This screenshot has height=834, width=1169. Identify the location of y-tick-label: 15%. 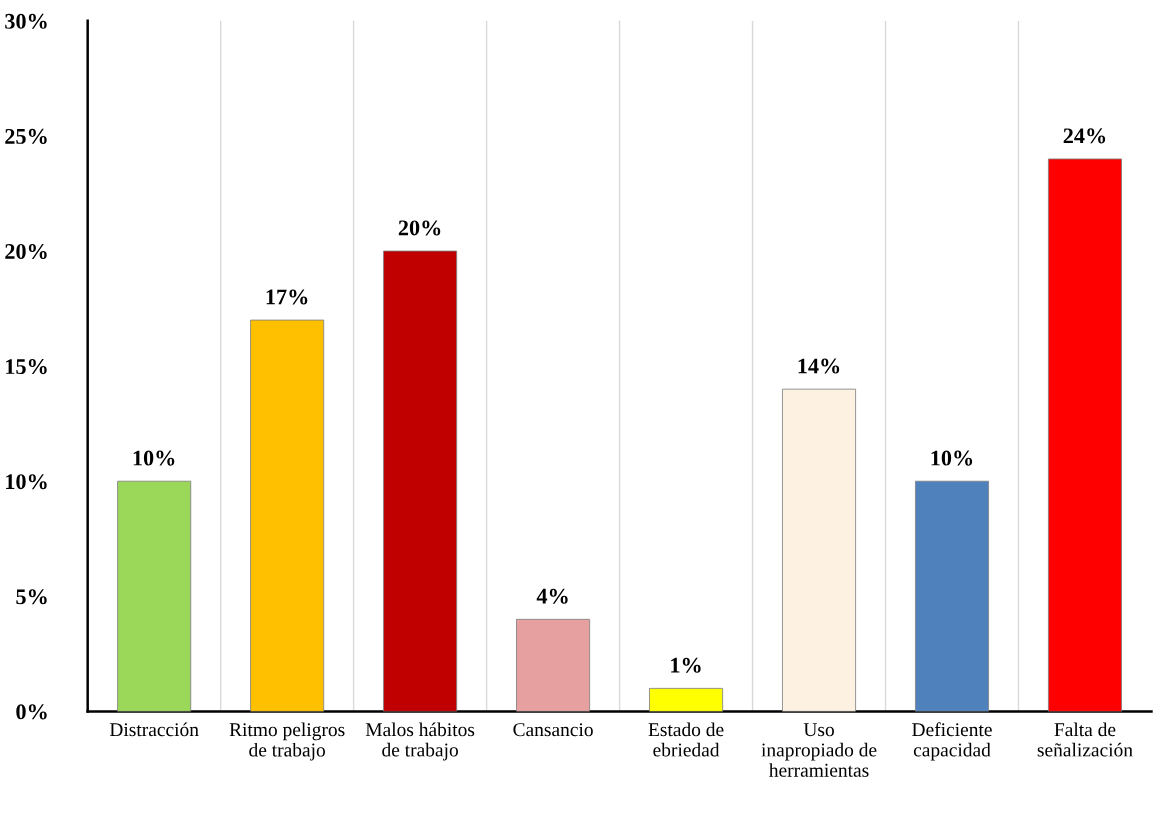
(26, 367).